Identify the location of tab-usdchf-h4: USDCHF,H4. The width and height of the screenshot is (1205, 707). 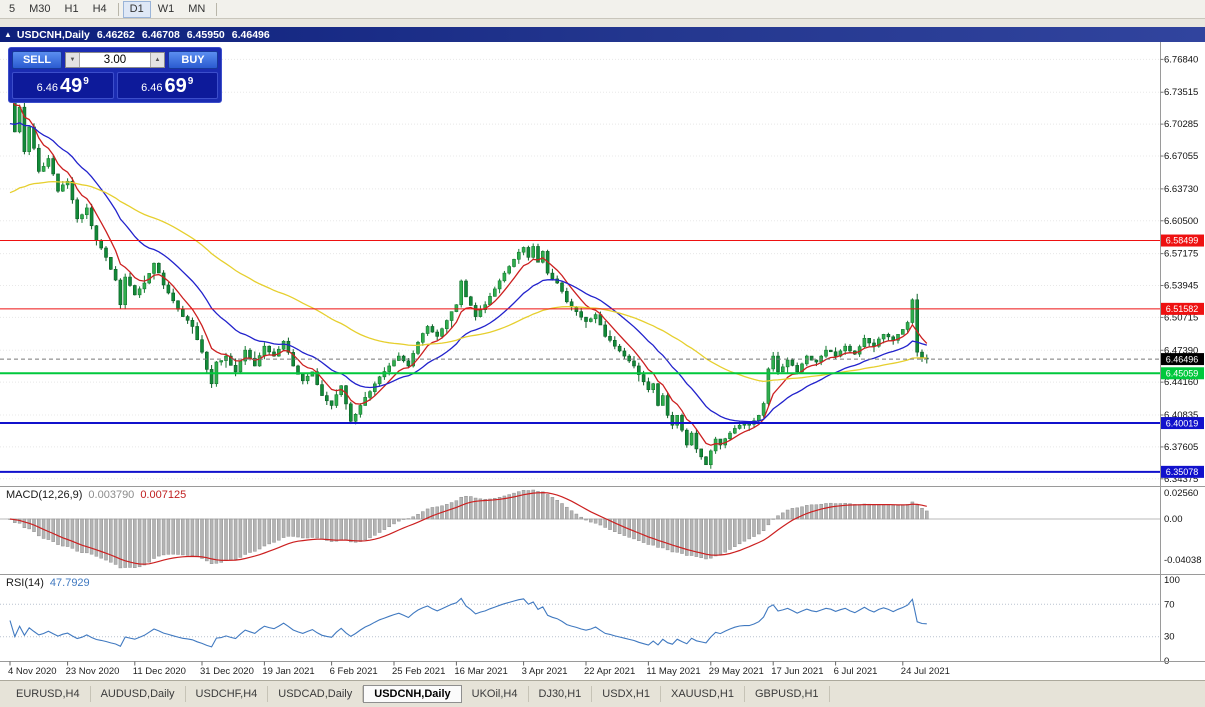
(227, 694).